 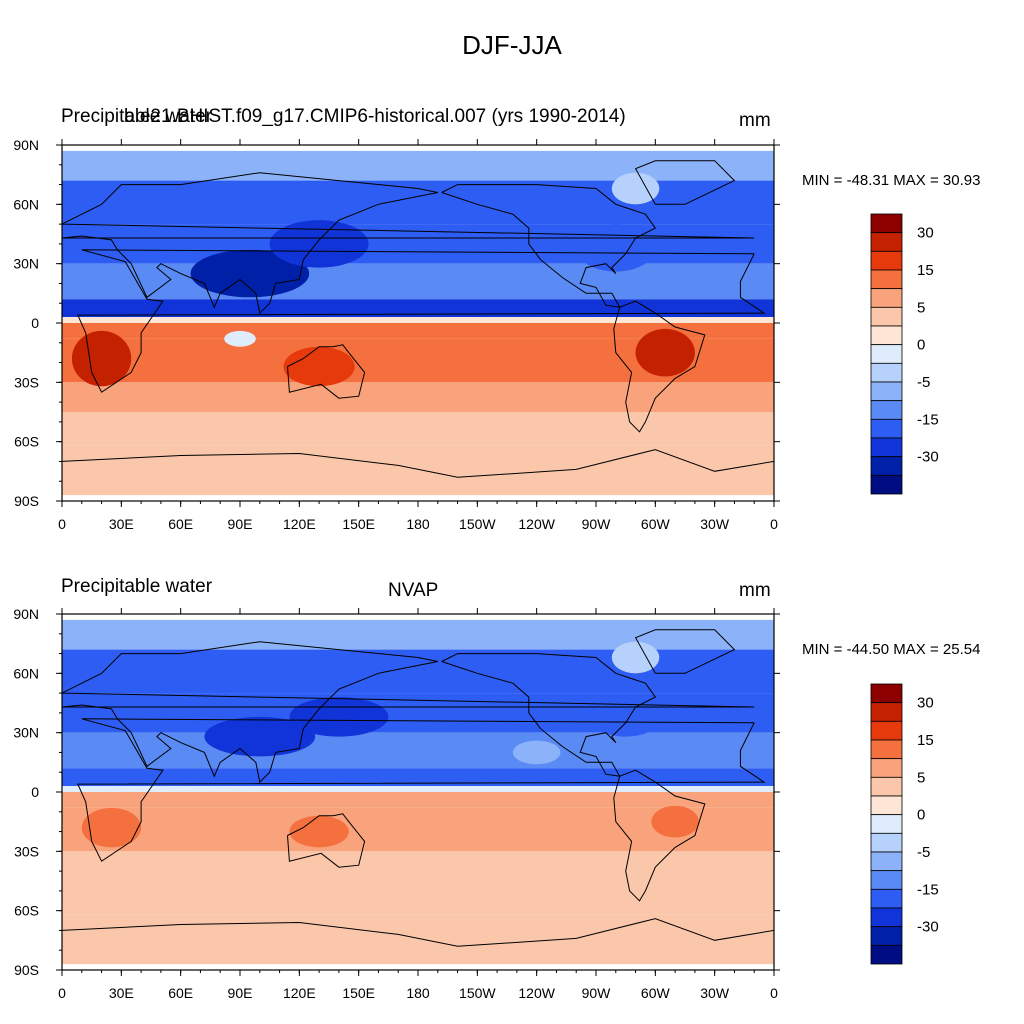 What do you see at coordinates (35, 323) in the screenshot?
I see `y-tick-label: 0` at bounding box center [35, 323].